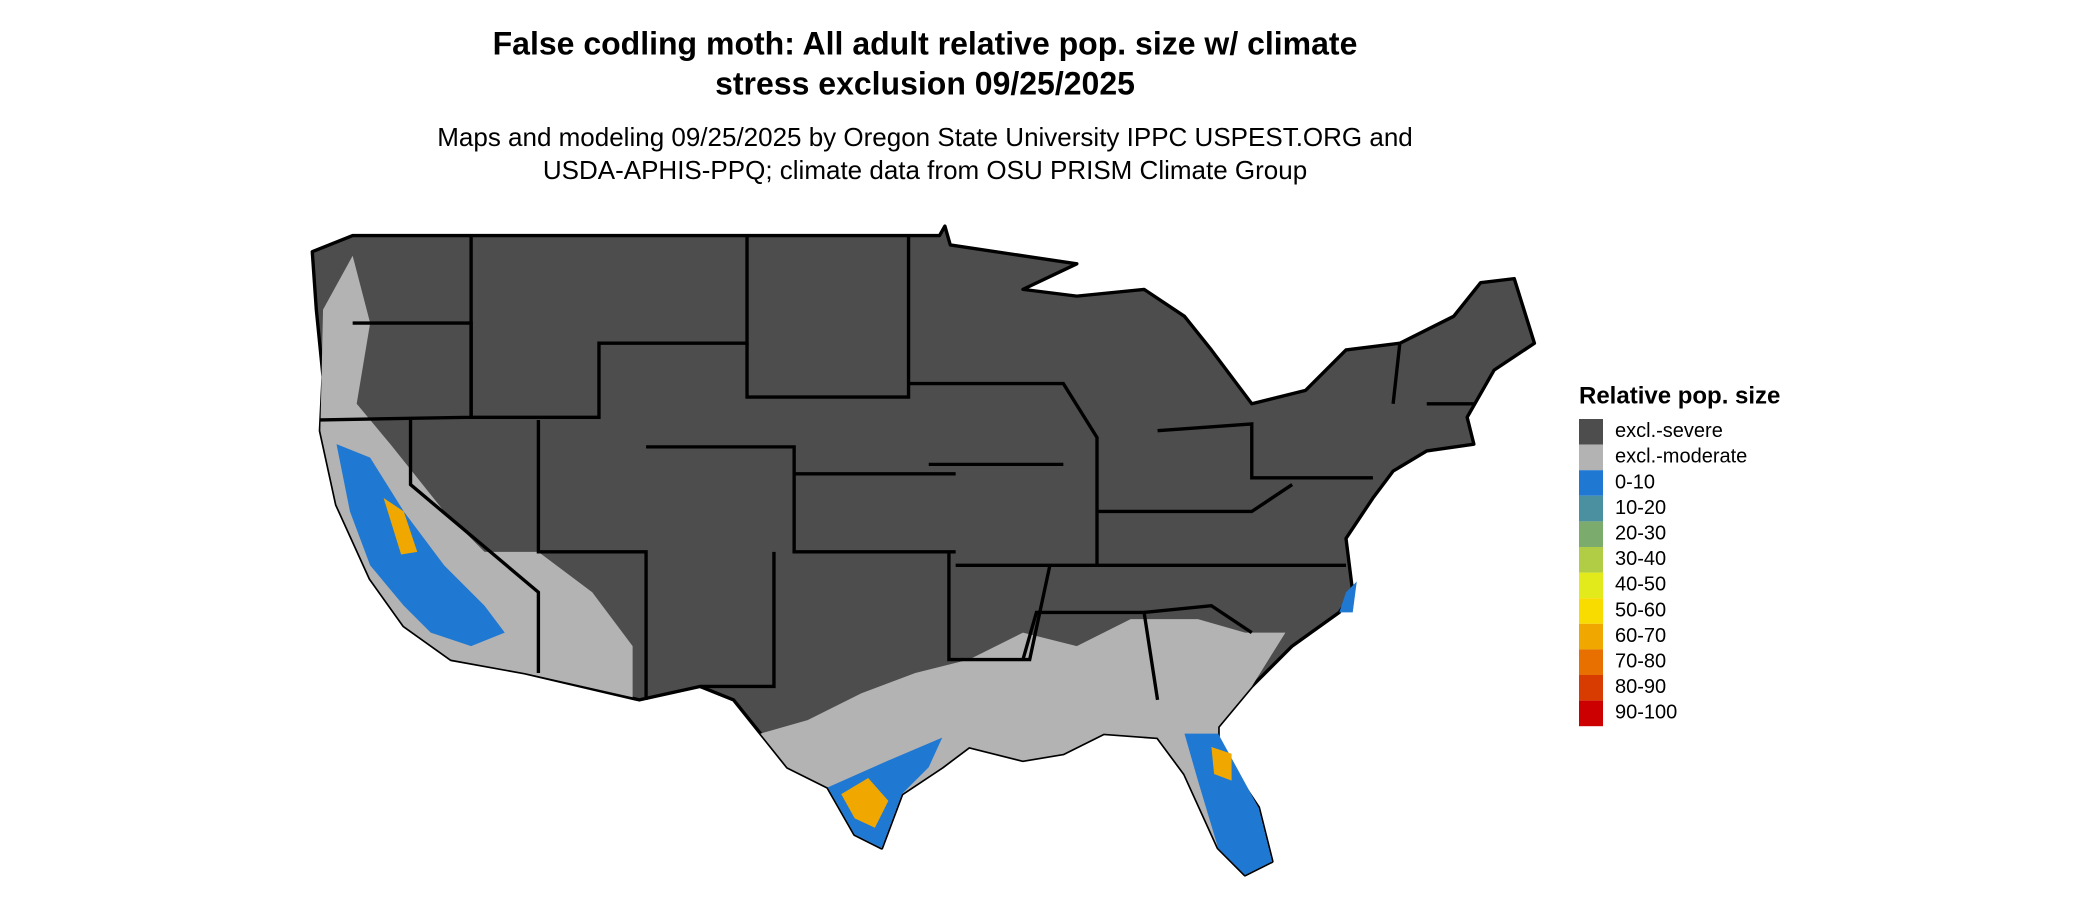 The image size is (2100, 897). What do you see at coordinates (1646, 713) in the screenshot?
I see `legend-label: 90-100` at bounding box center [1646, 713].